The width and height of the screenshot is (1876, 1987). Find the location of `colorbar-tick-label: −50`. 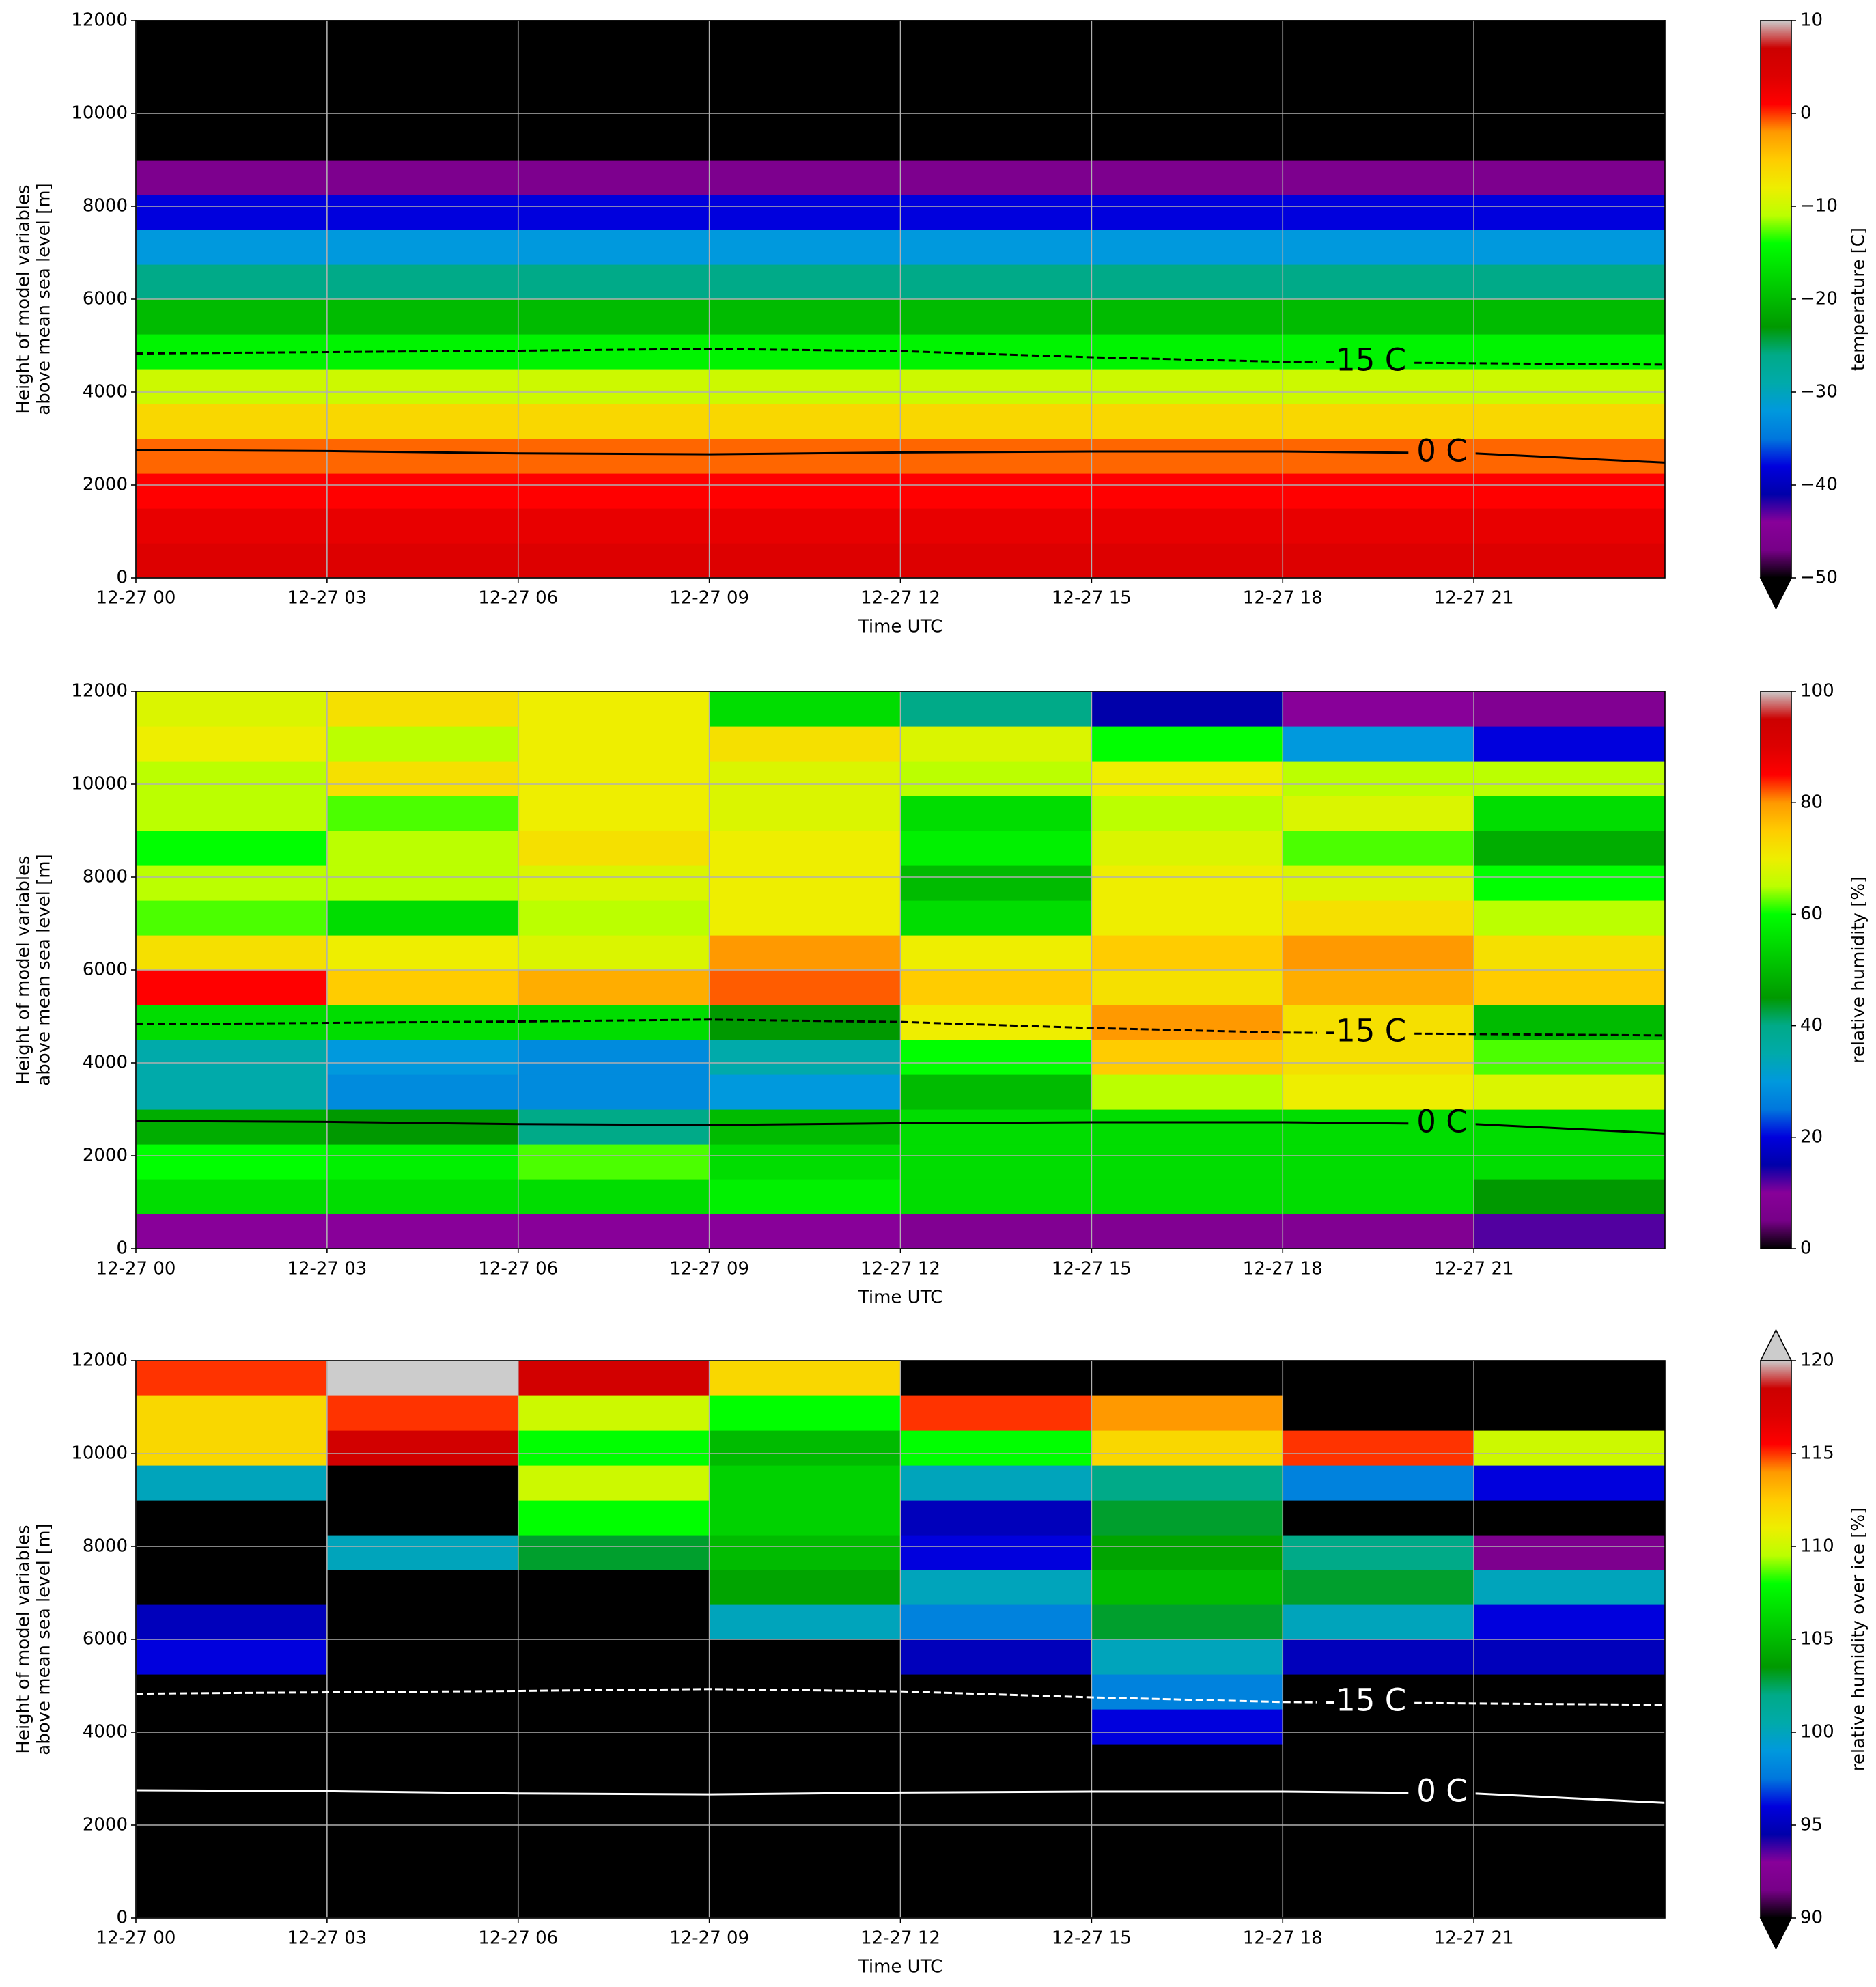

colorbar-tick-label: −50 is located at coordinates (1819, 578).